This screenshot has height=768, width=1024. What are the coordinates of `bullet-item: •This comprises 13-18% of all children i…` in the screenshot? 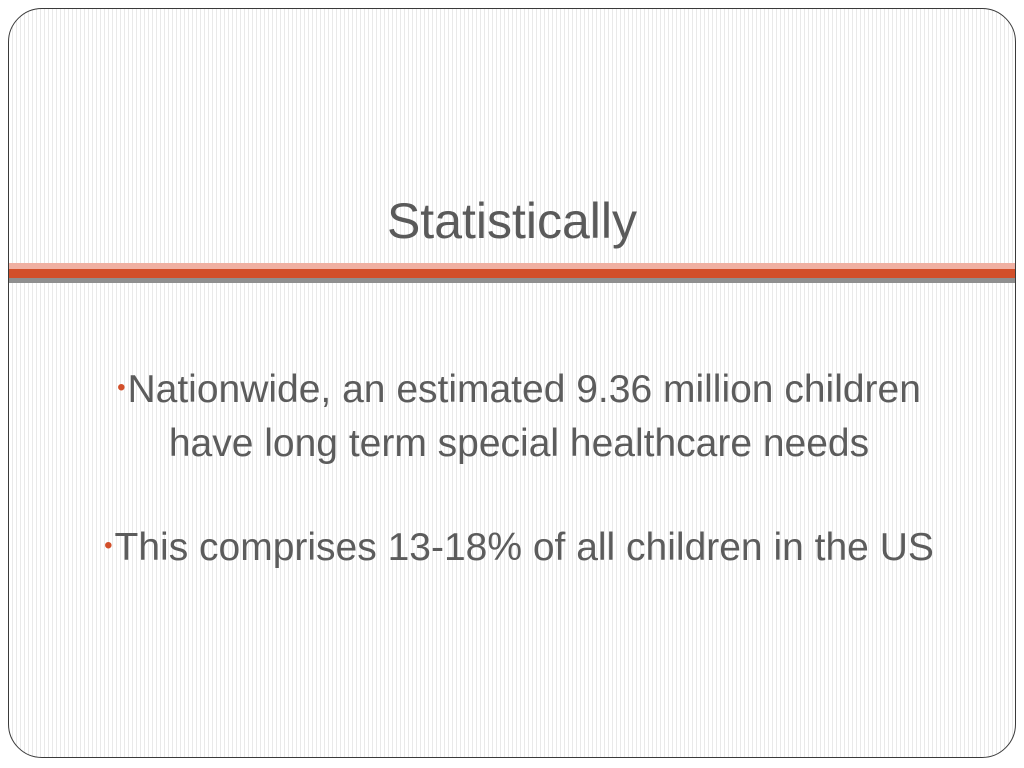 It's located at (519, 547).